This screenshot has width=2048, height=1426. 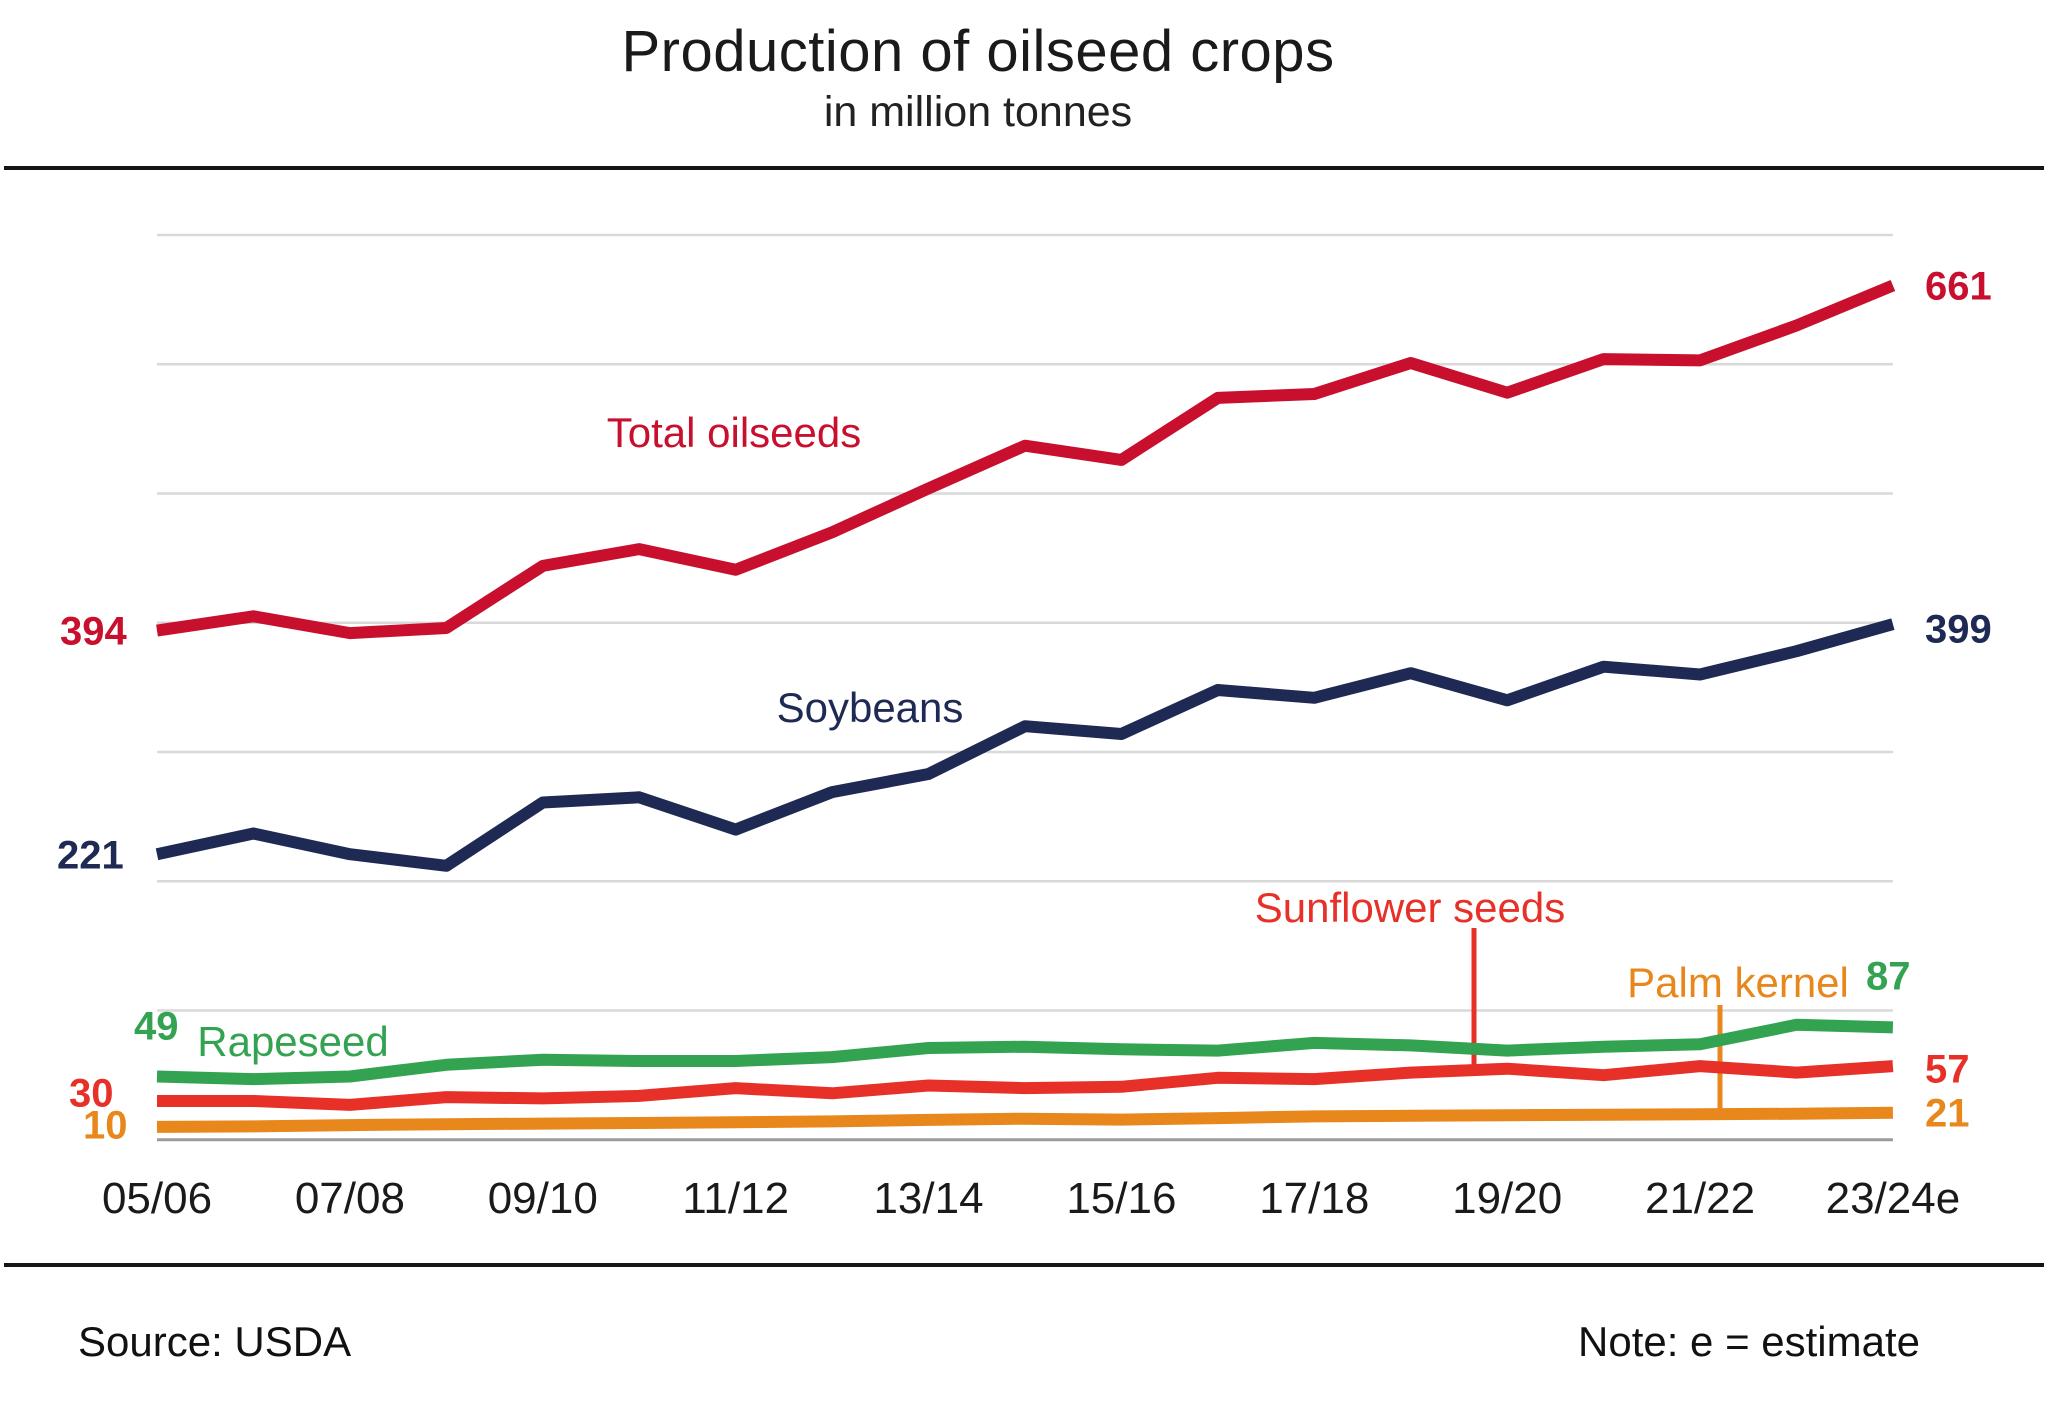 I want to click on x-tick-label-11-12: 11/12, so click(x=736, y=1198).